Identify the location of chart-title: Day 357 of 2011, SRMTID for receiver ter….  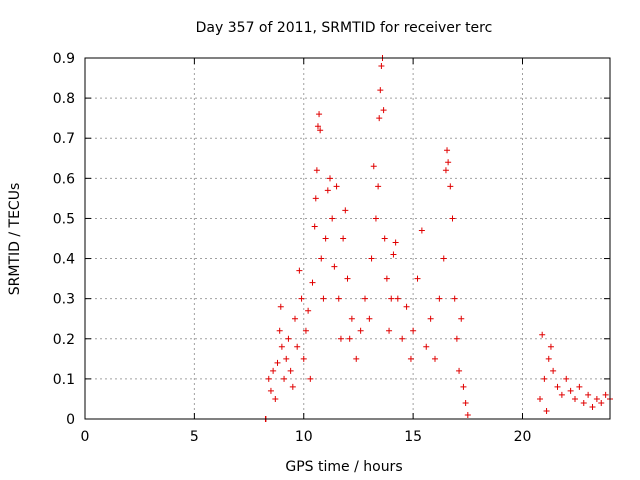
(344, 28).